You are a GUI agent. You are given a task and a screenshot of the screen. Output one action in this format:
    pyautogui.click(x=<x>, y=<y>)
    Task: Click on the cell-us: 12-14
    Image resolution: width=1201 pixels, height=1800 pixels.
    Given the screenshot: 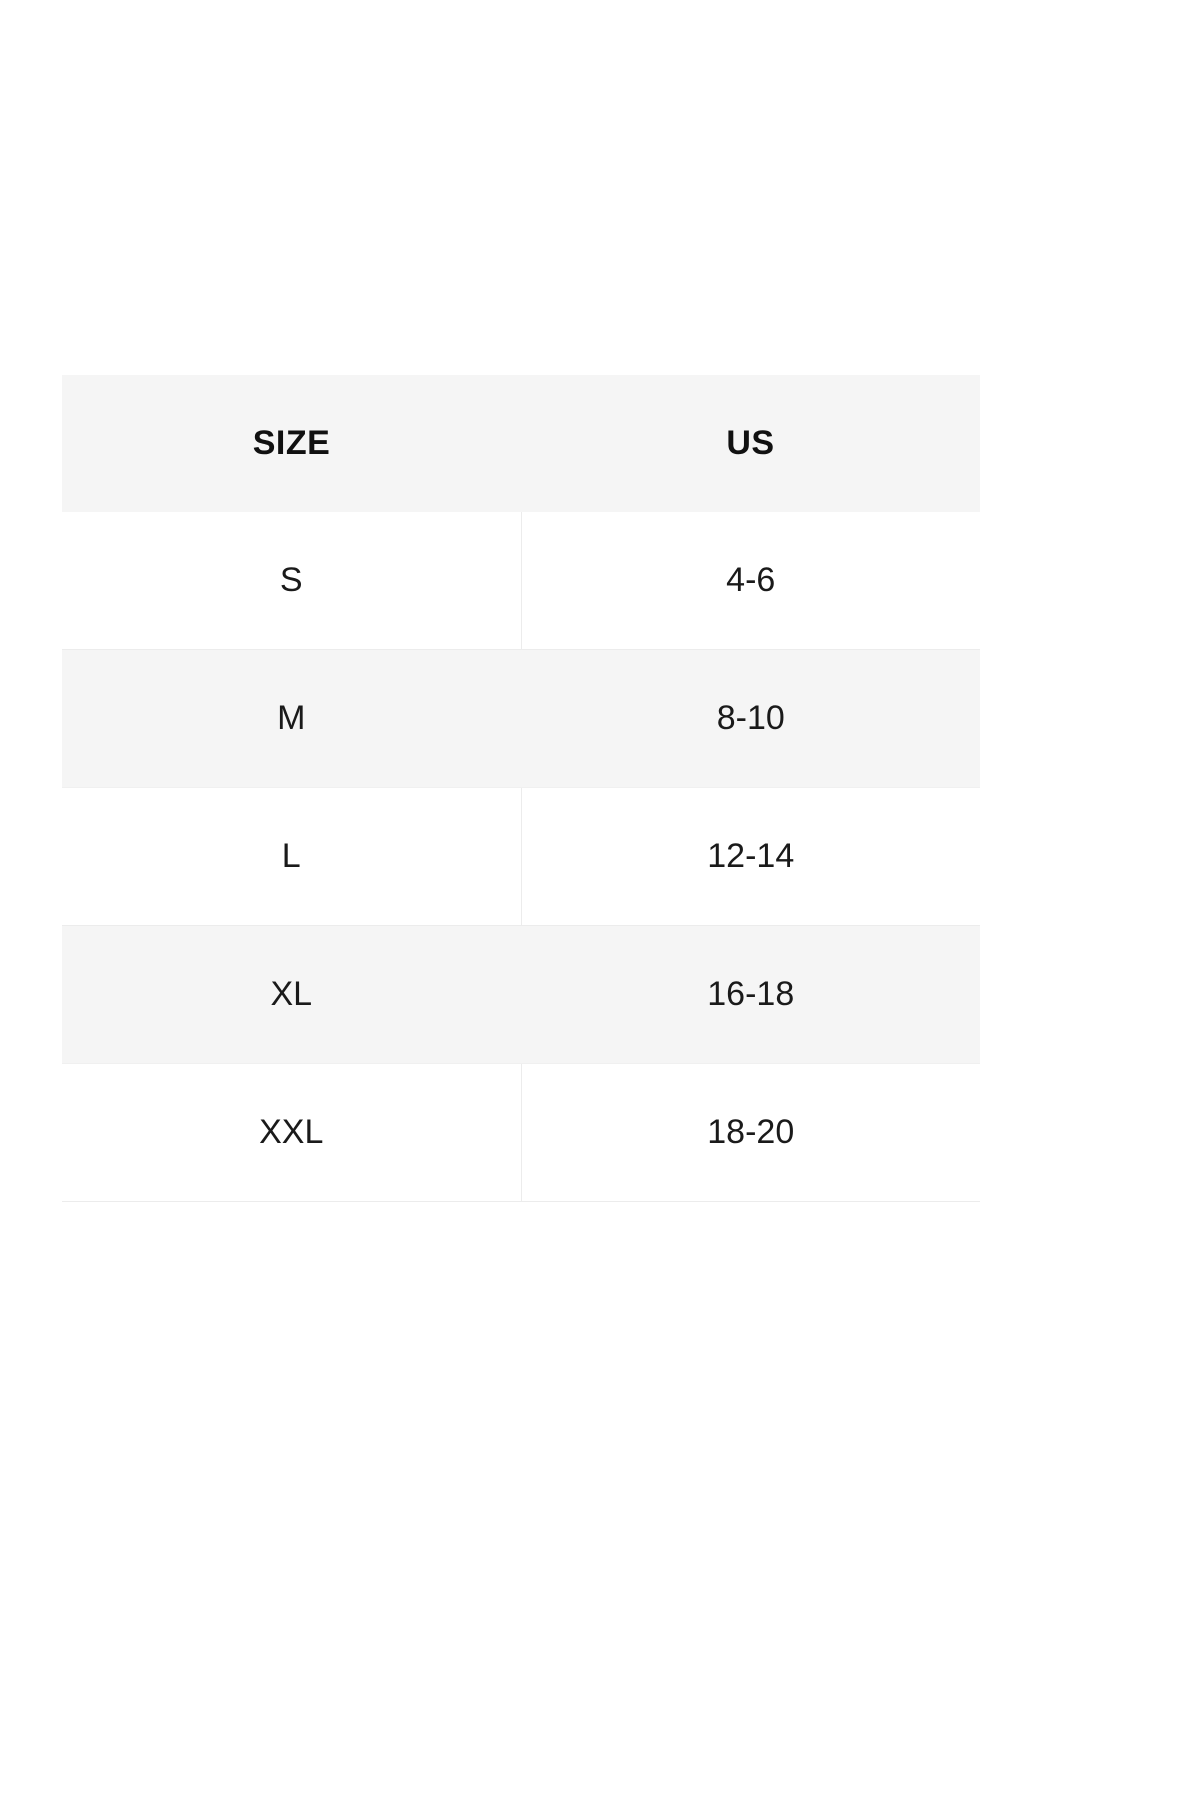 What is the action you would take?
    pyautogui.click(x=750, y=856)
    